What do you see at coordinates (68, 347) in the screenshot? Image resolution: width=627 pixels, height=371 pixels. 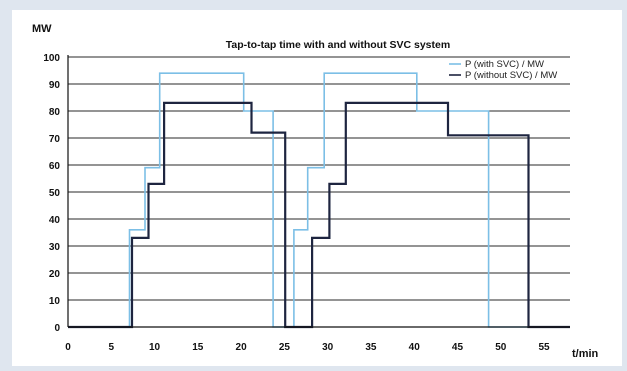 I see `x-tick-label-0: 0` at bounding box center [68, 347].